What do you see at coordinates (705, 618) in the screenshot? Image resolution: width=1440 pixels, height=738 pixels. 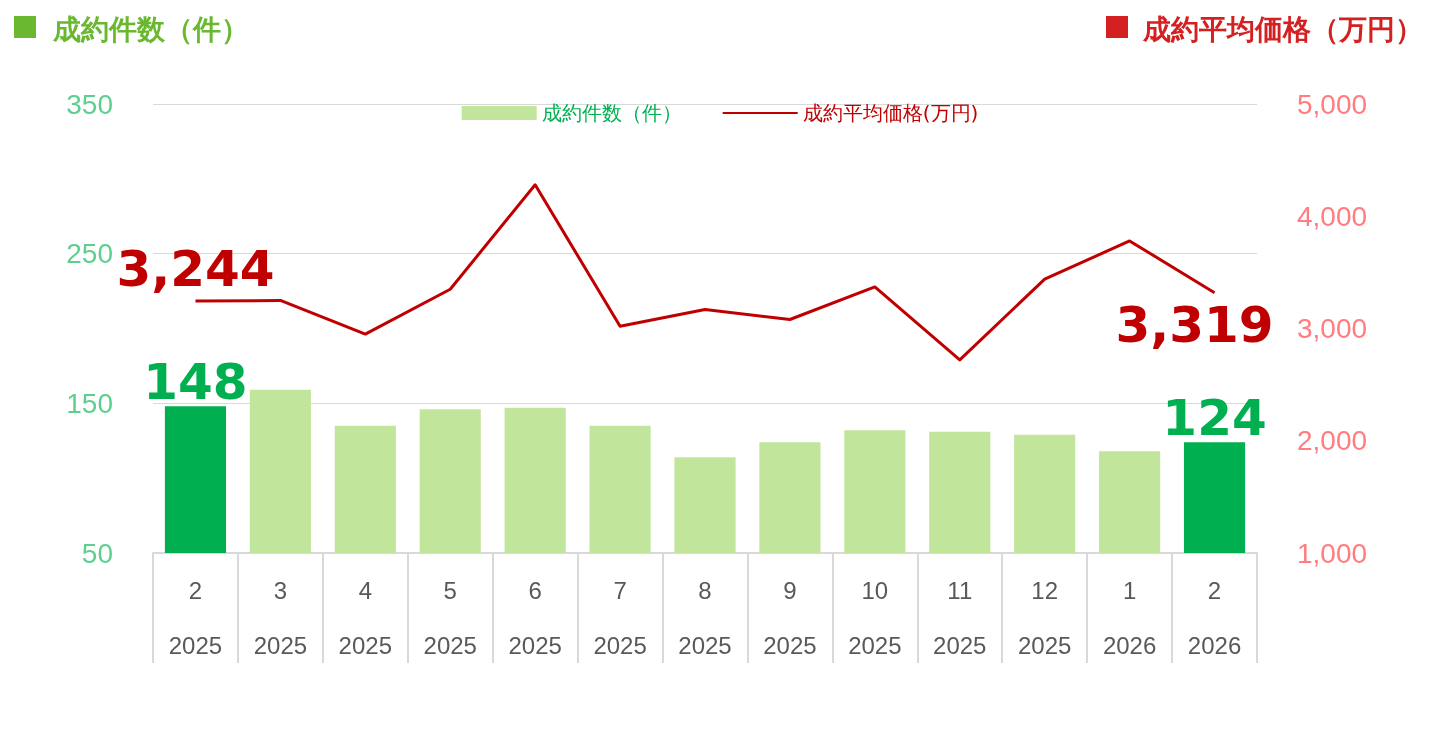 I see `x-tick-label: 8 2025` at bounding box center [705, 618].